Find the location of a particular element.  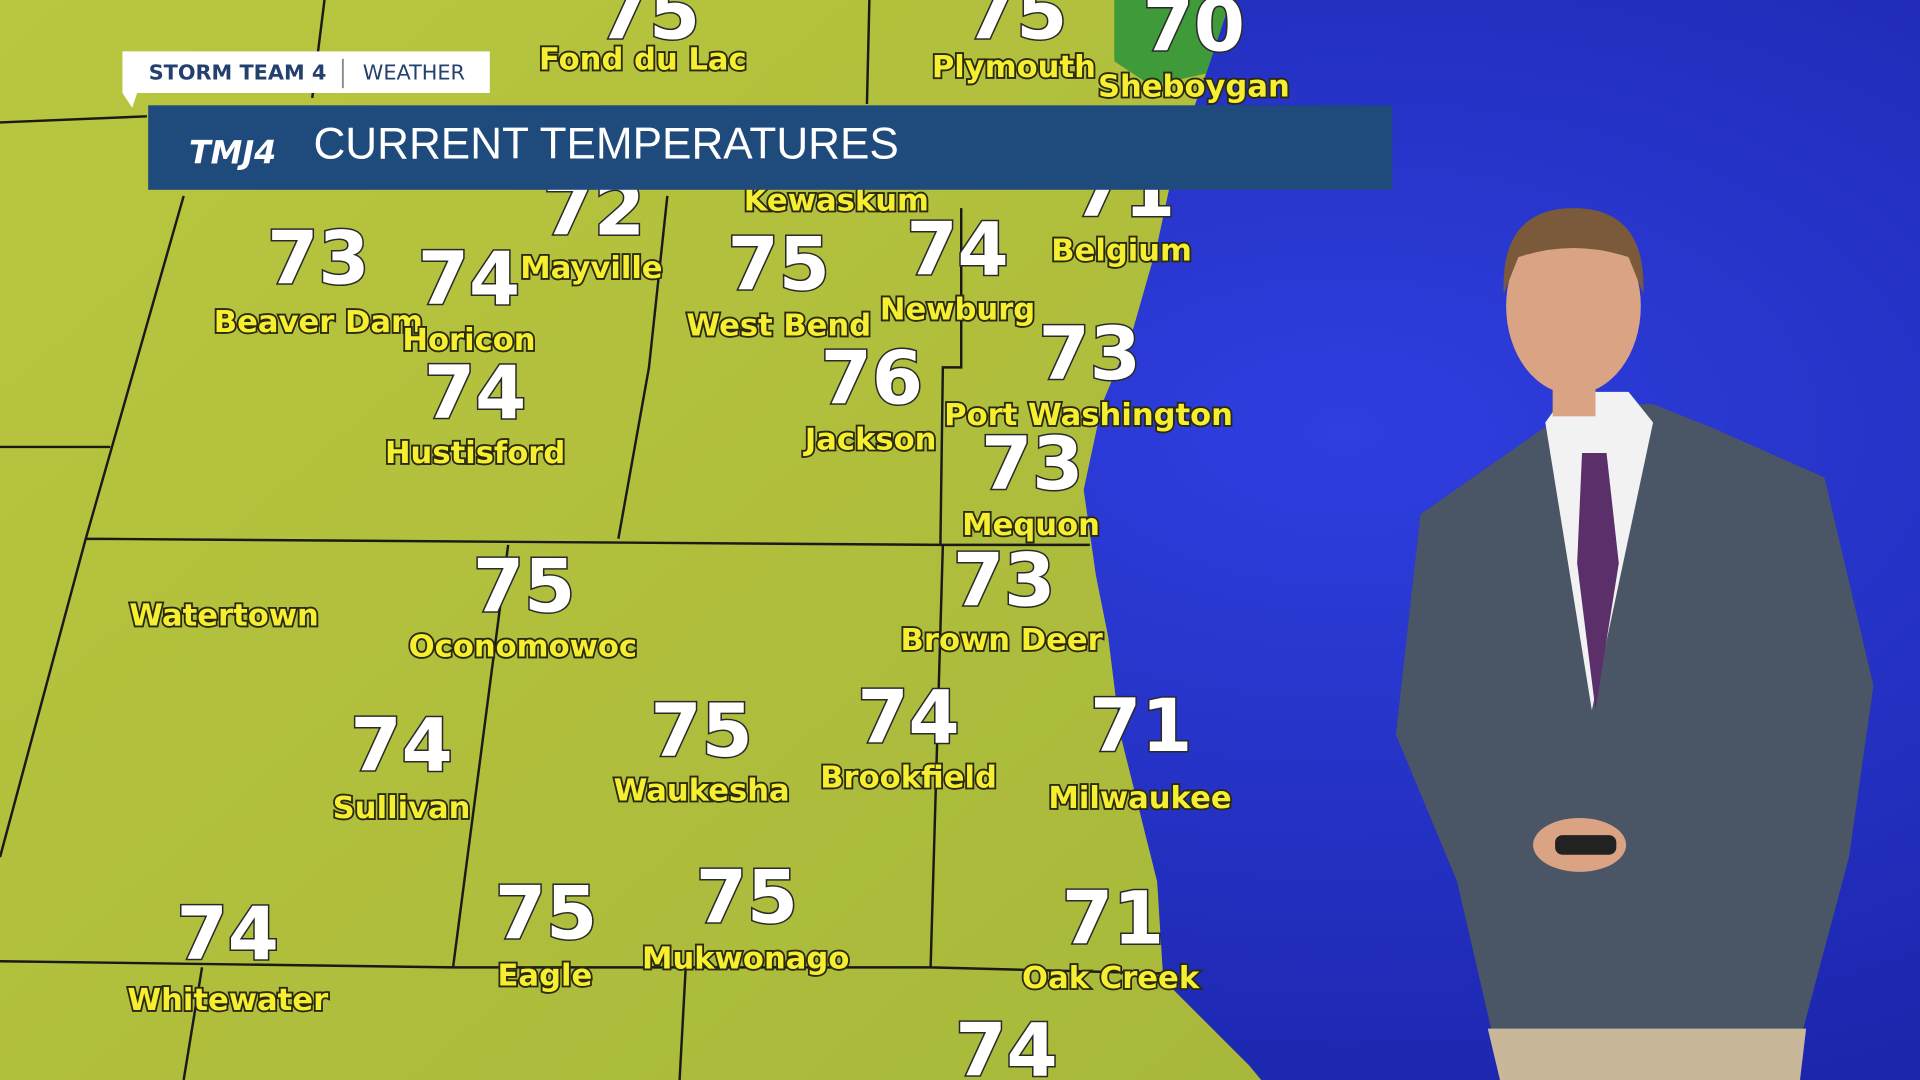

city-name: Whitewater is located at coordinates (227, 1000).